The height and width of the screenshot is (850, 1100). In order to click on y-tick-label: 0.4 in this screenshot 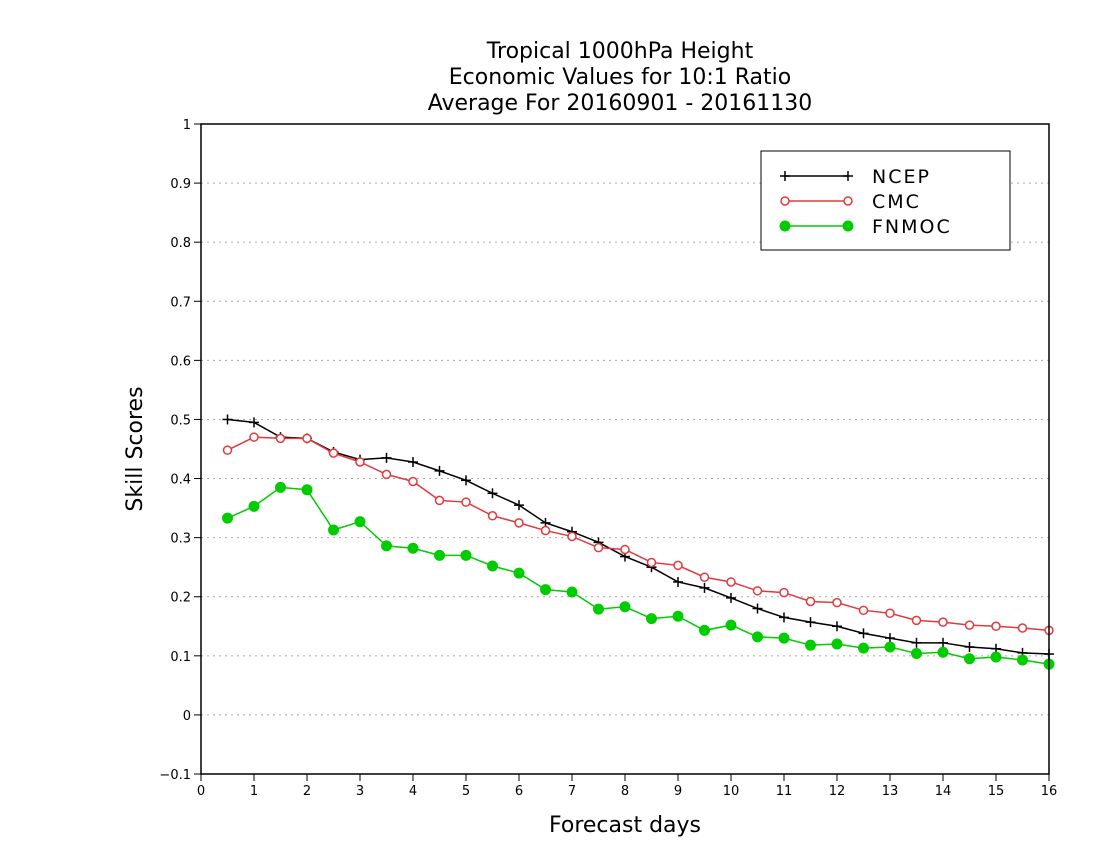, I will do `click(180, 480)`.